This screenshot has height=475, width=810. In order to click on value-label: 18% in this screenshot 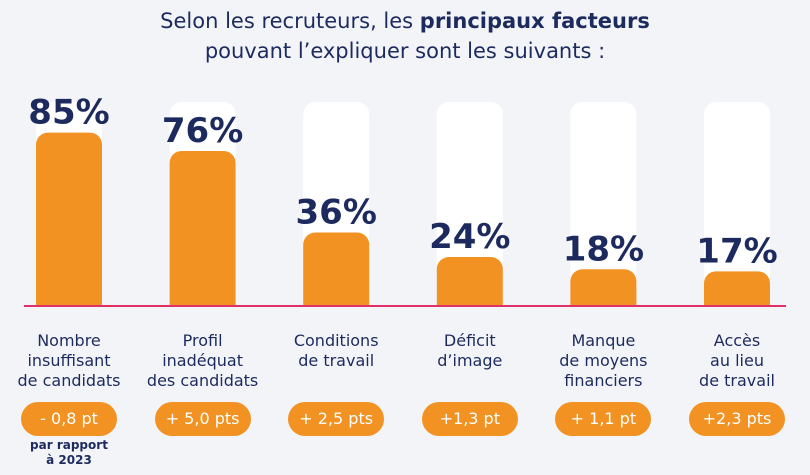, I will do `click(603, 249)`.